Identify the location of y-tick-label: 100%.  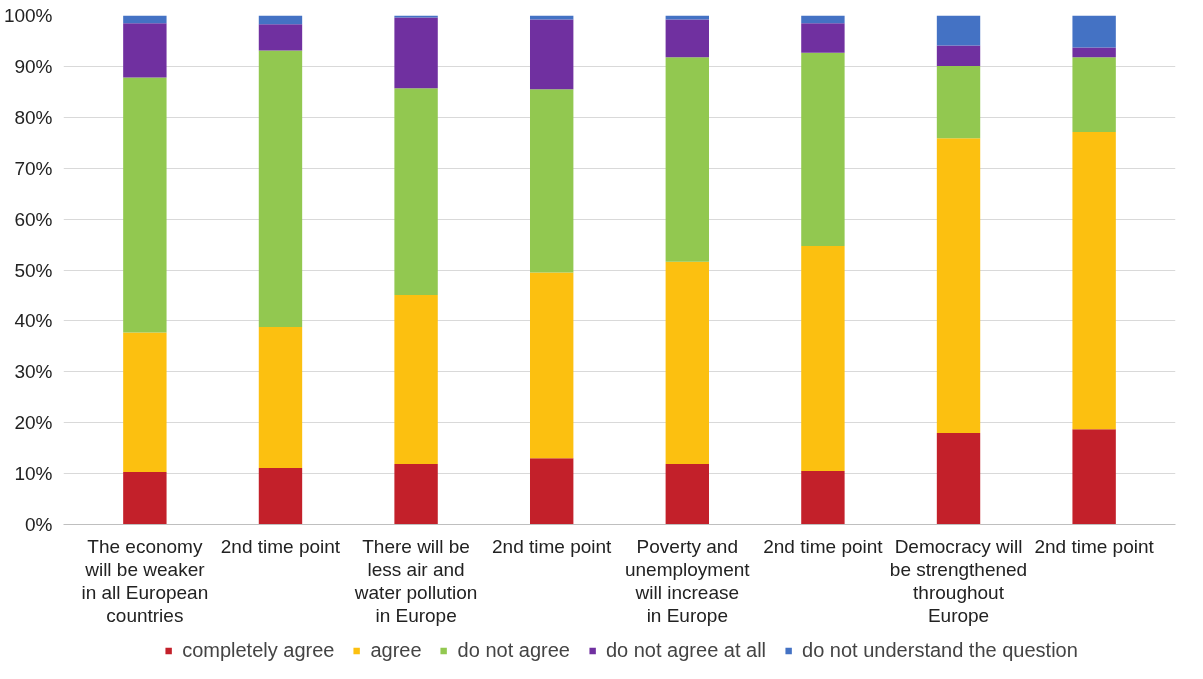
(28, 15).